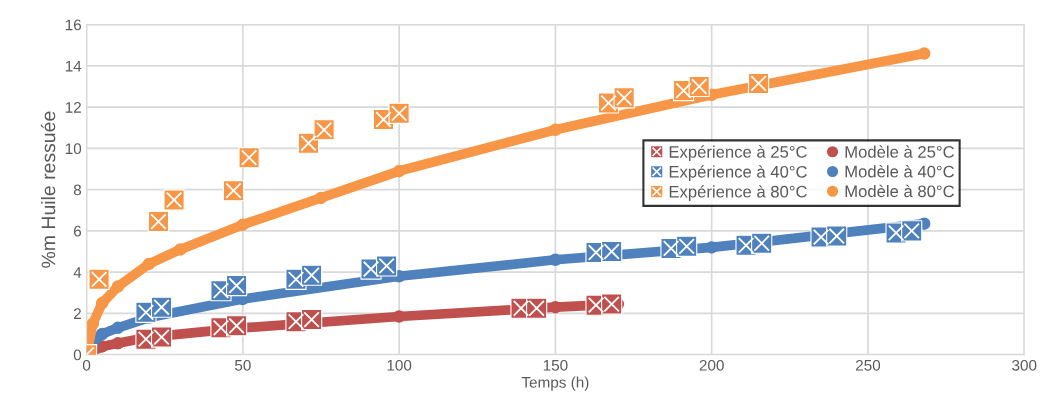 The width and height of the screenshot is (1043, 410). Describe the element at coordinates (900, 171) in the screenshot. I see `legend-label: Modèle à 40°C` at that location.